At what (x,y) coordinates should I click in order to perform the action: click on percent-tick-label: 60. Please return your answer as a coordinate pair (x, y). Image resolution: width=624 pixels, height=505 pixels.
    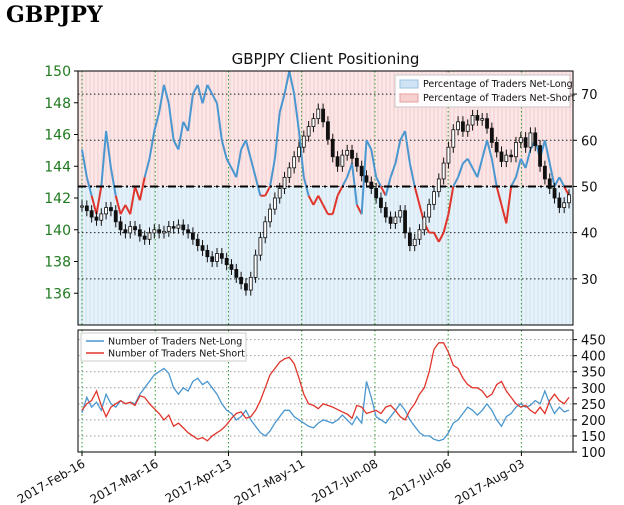
    Looking at the image, I should click on (589, 141).